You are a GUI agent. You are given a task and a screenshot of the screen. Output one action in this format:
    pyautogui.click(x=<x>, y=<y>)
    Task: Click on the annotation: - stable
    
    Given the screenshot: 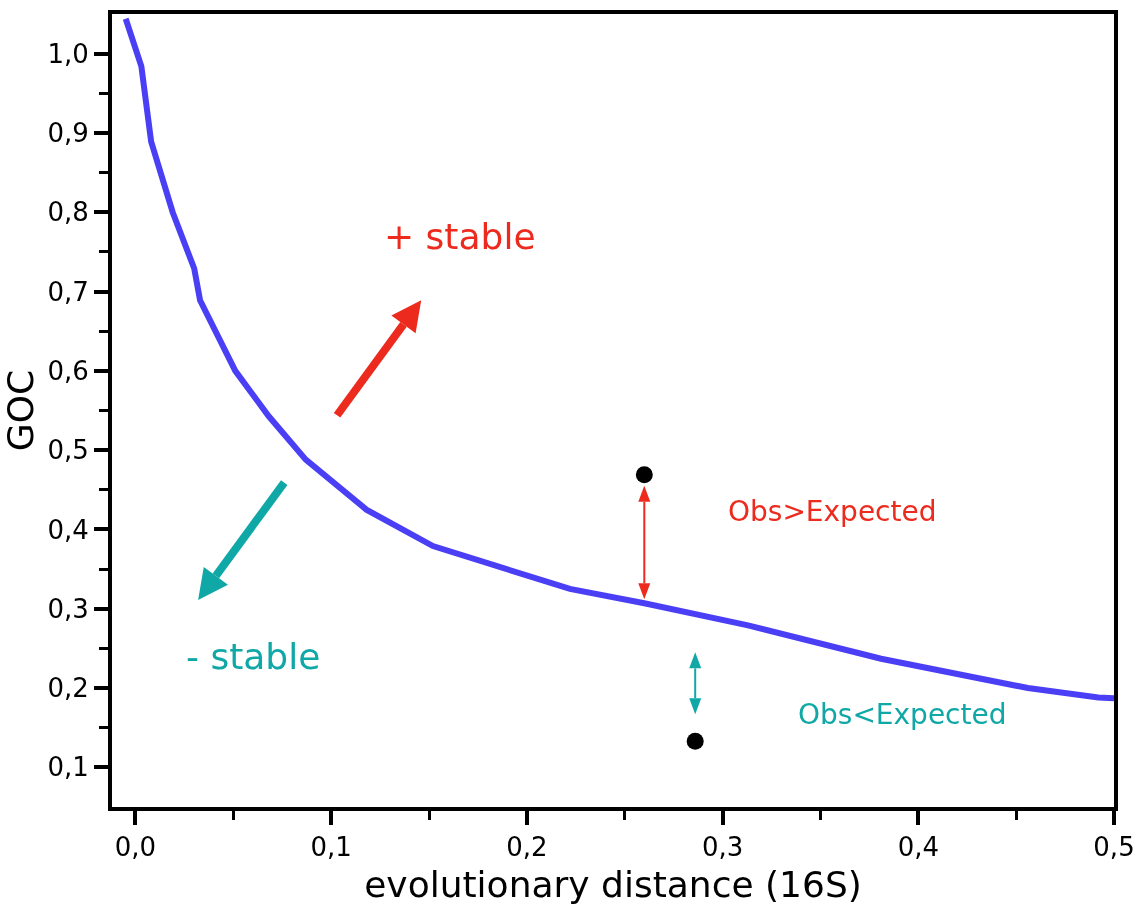 What is the action you would take?
    pyautogui.click(x=253, y=656)
    